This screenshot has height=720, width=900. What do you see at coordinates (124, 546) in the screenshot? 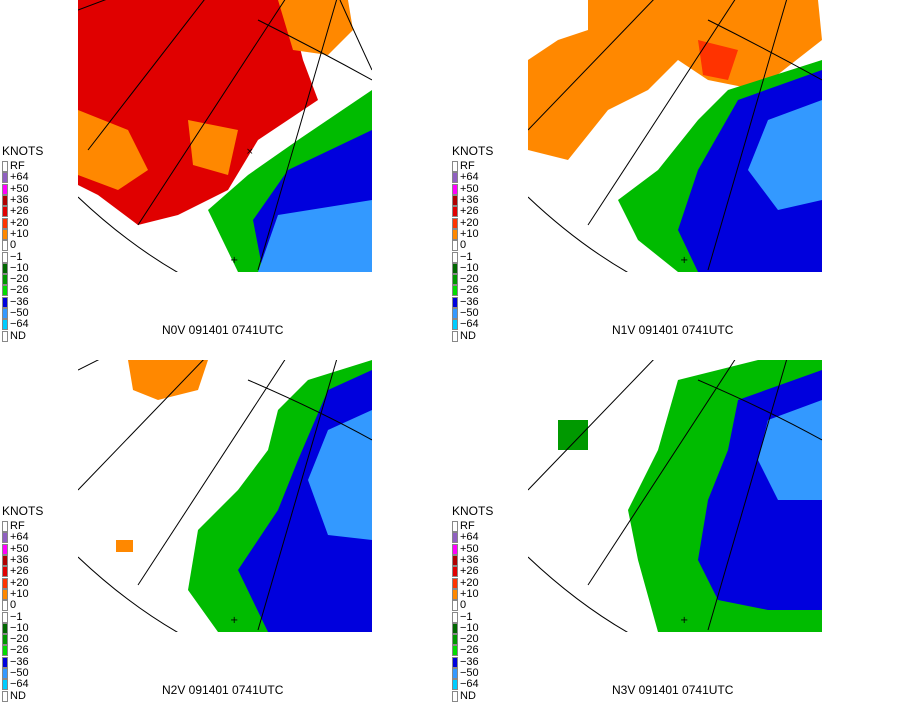
I see `region-orange-small` at bounding box center [124, 546].